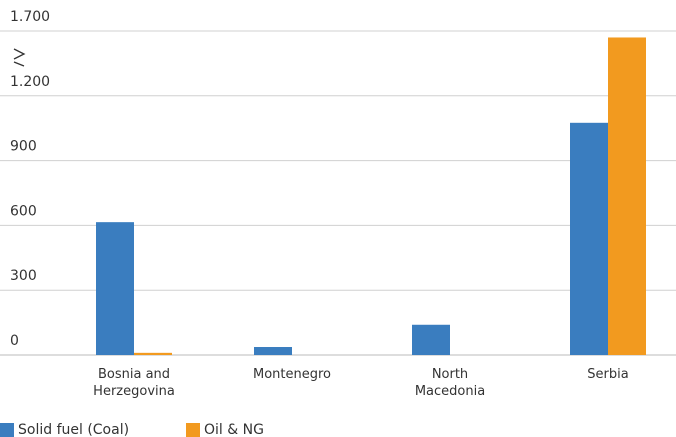  I want to click on y-tick-label: 0, so click(14, 341).